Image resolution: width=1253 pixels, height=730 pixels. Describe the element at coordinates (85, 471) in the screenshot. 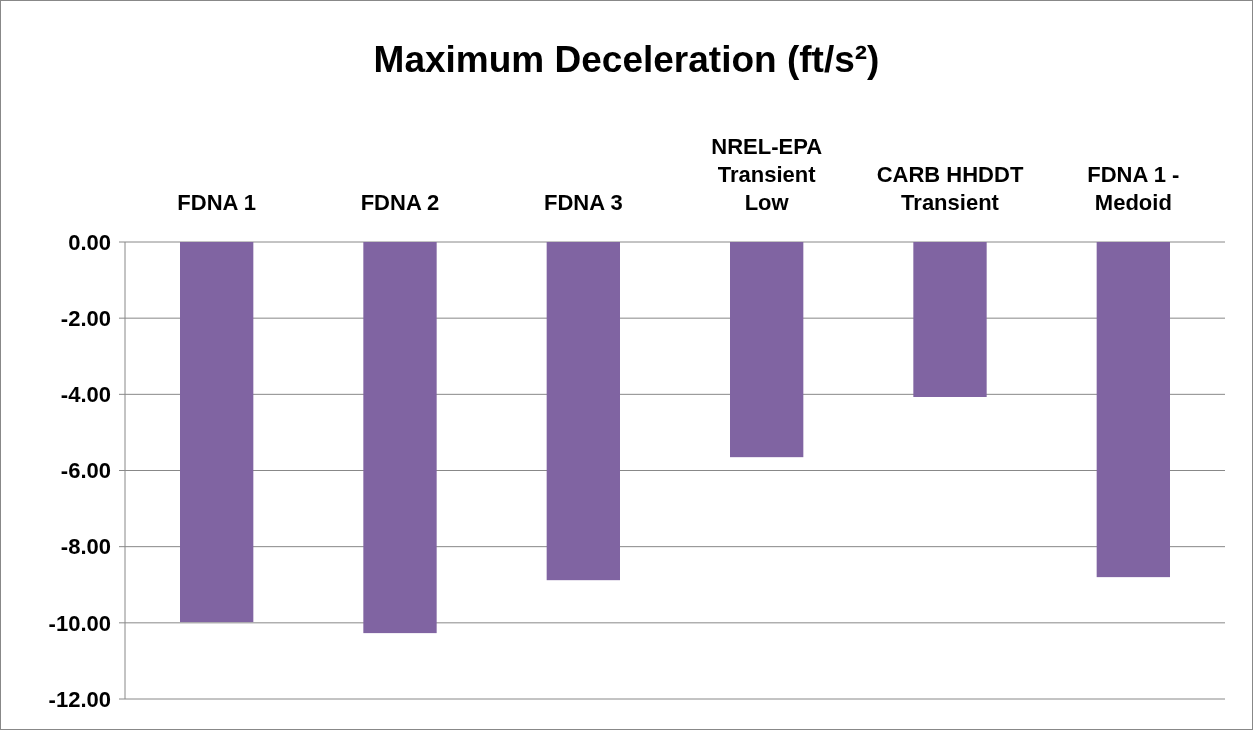

I see `y-tick-label: -6.00` at that location.